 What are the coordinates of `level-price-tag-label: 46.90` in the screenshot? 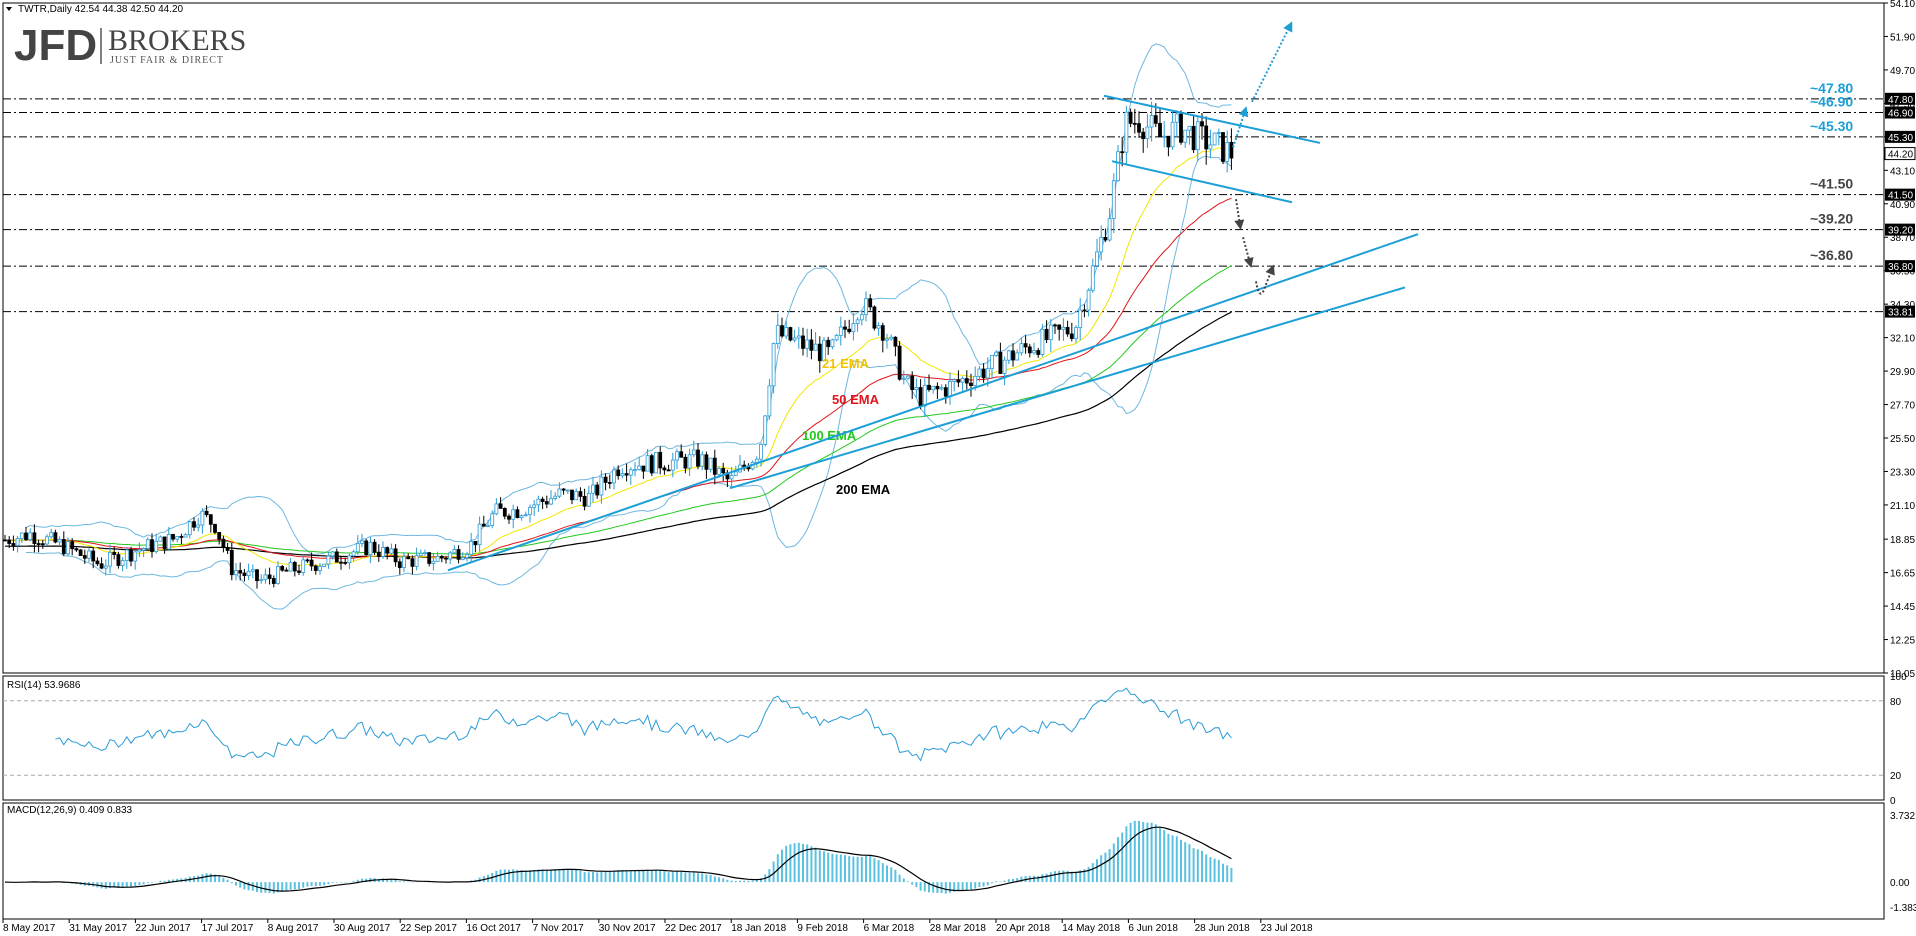 It's located at (1900, 114).